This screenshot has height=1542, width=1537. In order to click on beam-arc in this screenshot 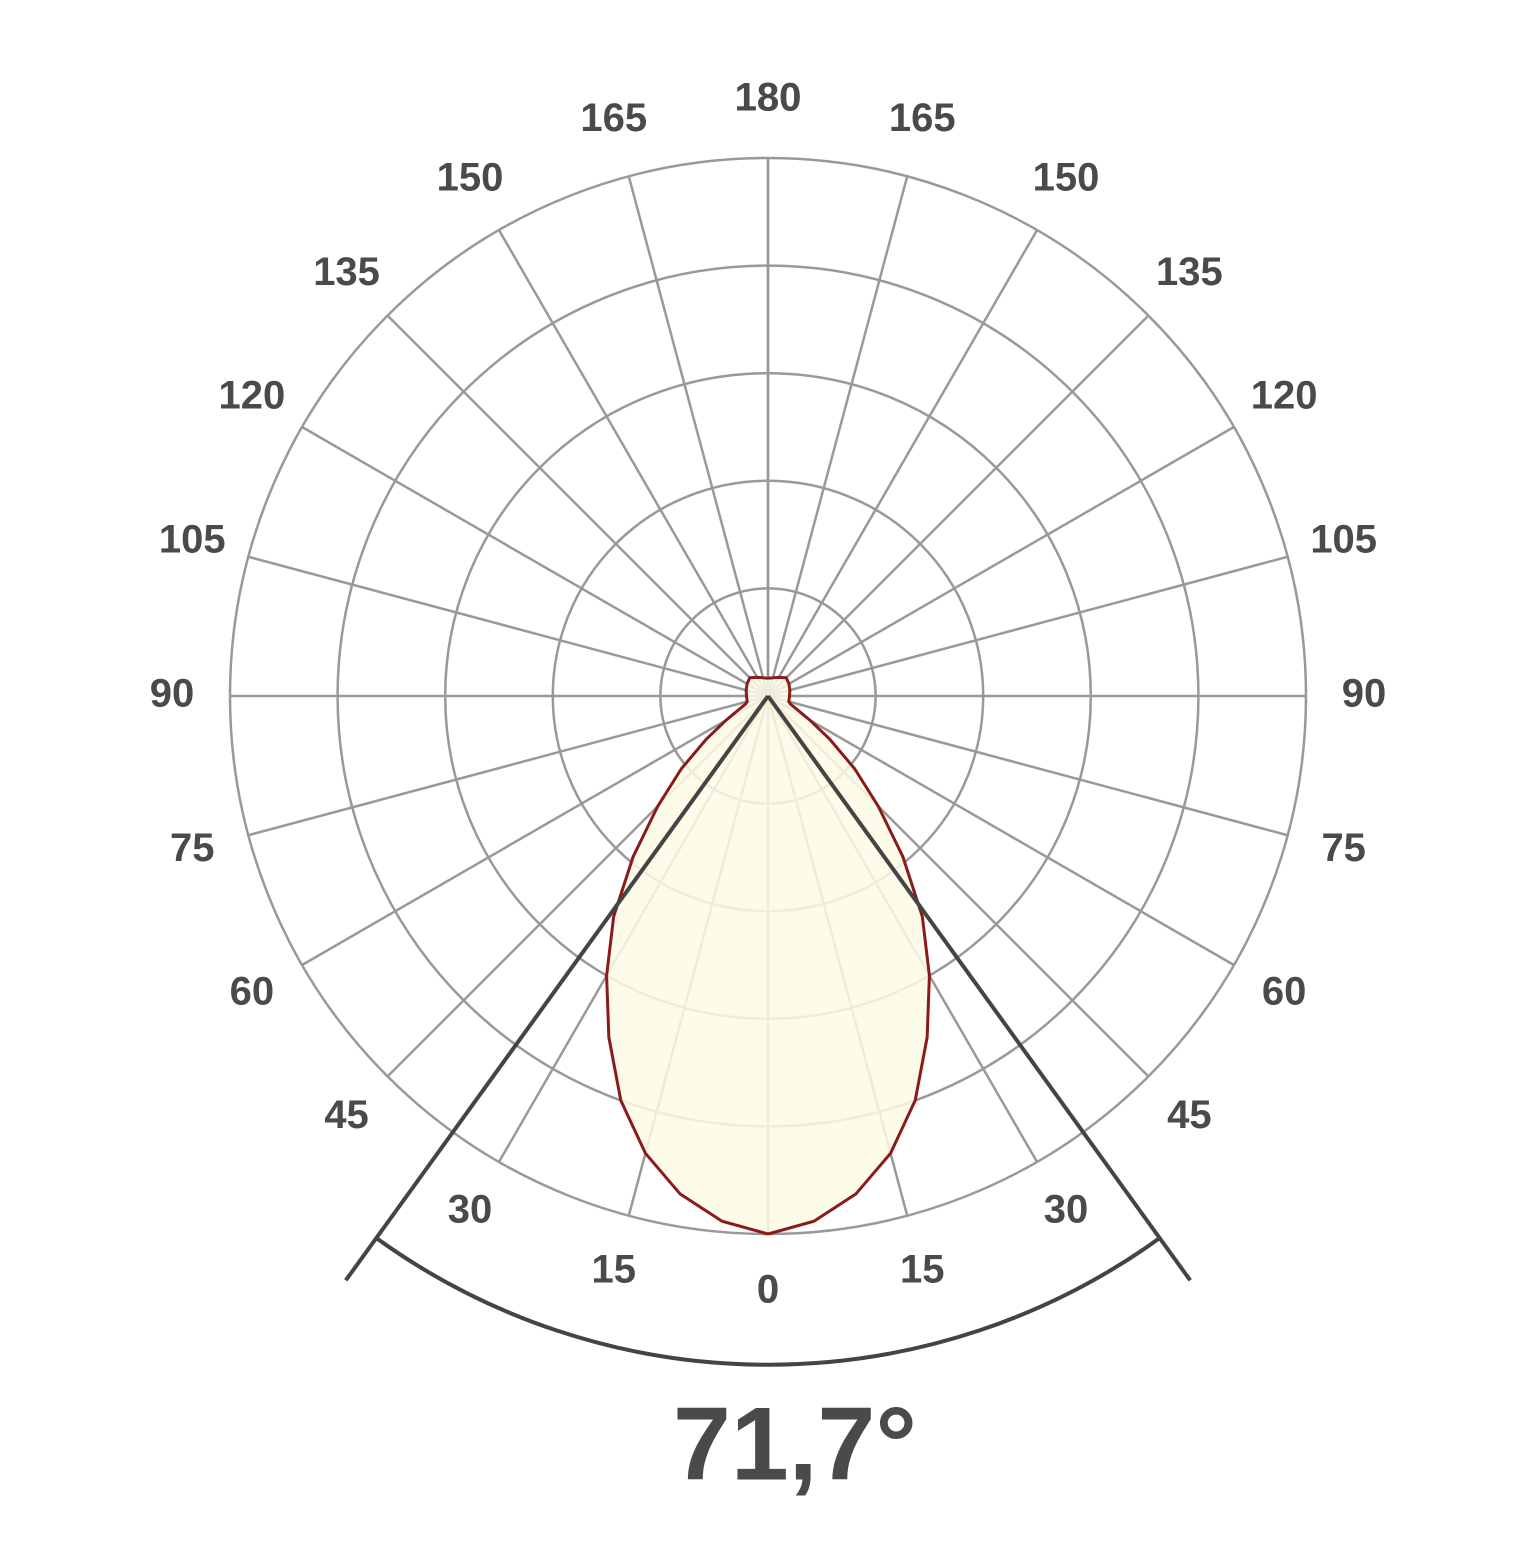, I will do `click(768, 1301)`.